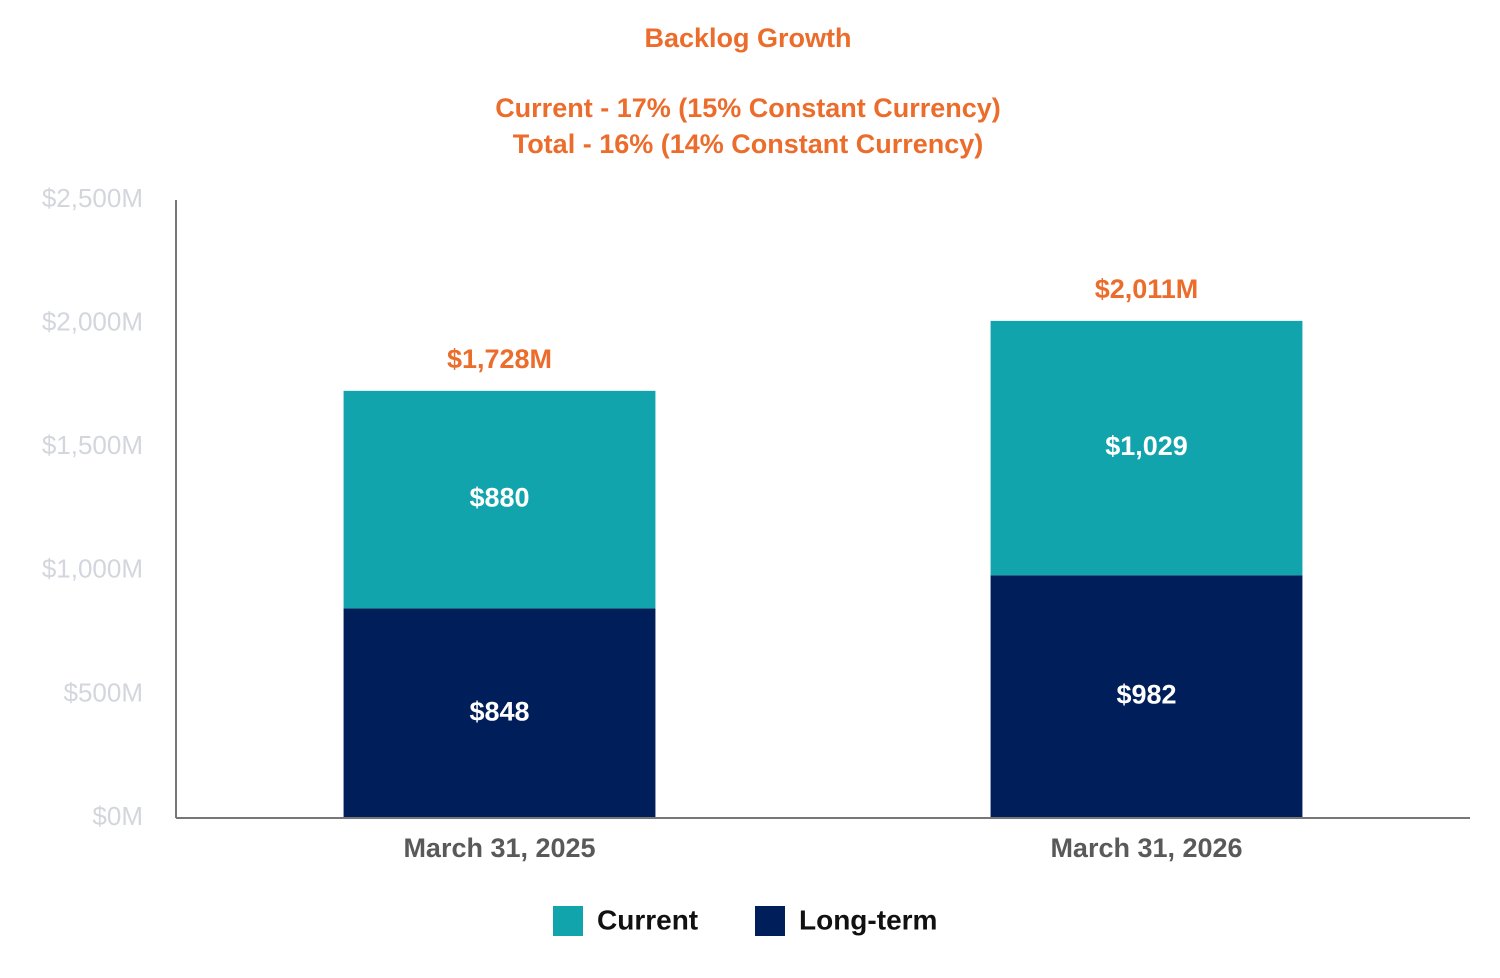  Describe the element at coordinates (747, 38) in the screenshot. I see `chart-title: Backlog Growth` at that location.